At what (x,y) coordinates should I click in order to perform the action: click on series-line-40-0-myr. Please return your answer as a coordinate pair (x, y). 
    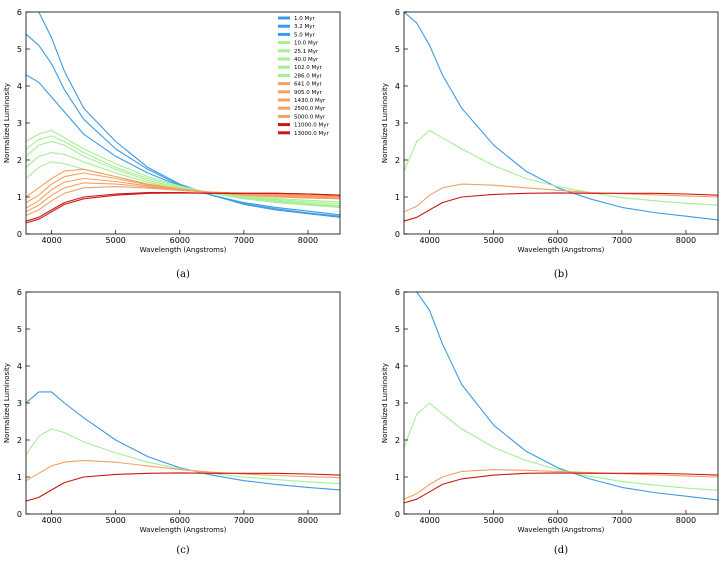
    Looking at the image, I should click on (183, 173).